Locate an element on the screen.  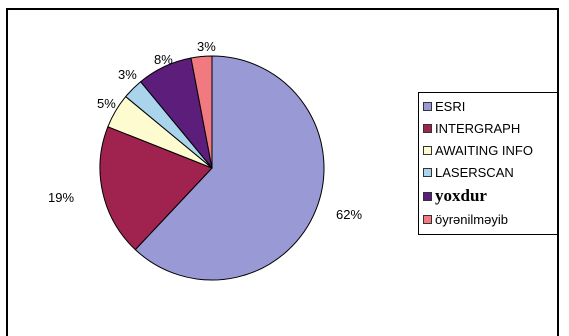
legend-item-laserscan: LASERSCAN is located at coordinates (468, 172).